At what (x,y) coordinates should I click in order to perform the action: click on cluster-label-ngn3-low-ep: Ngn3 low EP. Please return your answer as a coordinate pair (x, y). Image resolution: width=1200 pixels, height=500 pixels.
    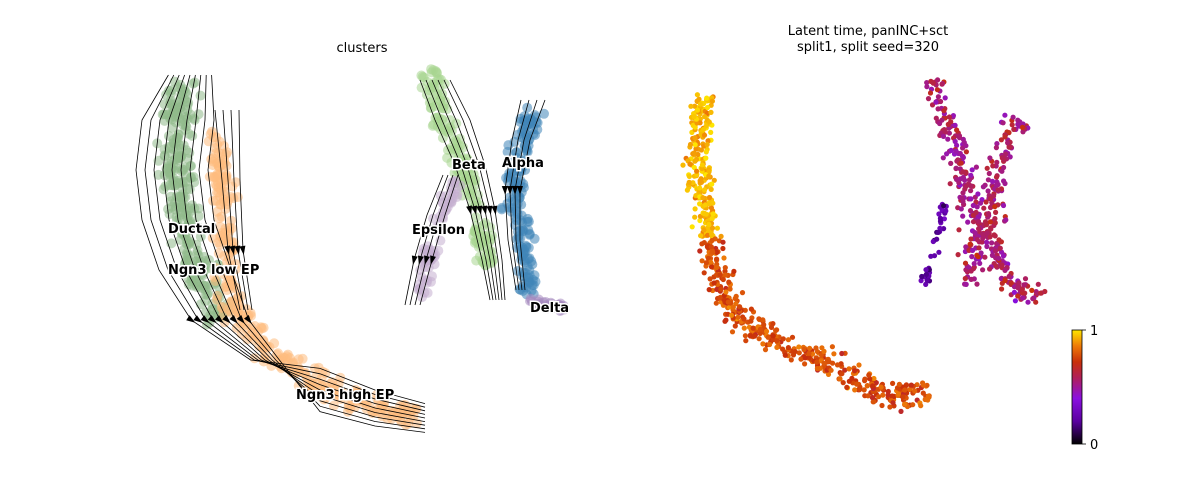
    Looking at the image, I should click on (213, 270).